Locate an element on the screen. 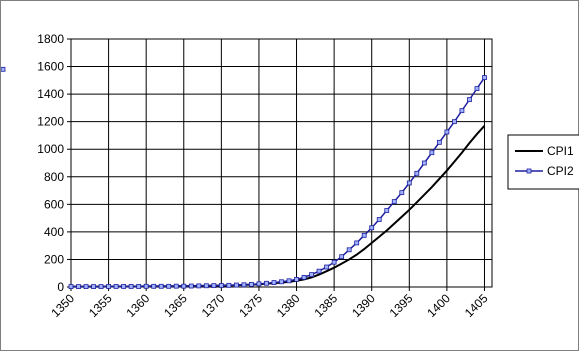 The height and width of the screenshot is (352, 579). x-tick-label: 1380 is located at coordinates (288, 305).